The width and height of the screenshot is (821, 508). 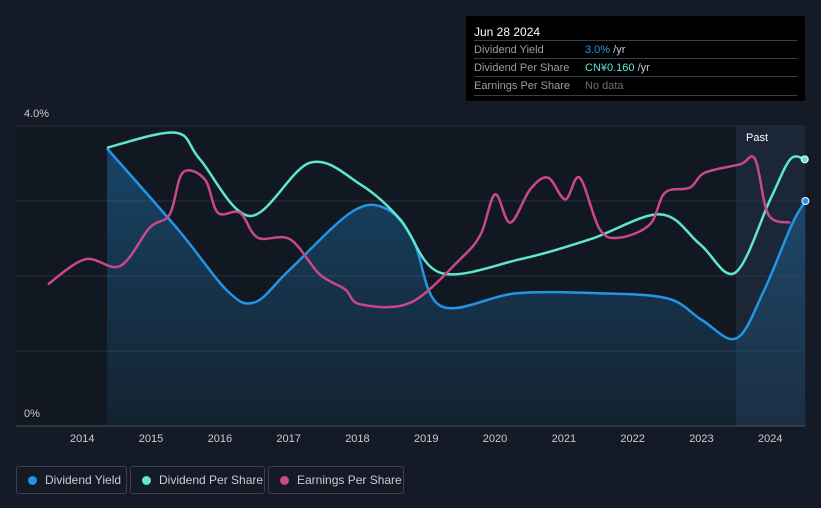 What do you see at coordinates (151, 439) in the screenshot?
I see `x-tick-label: 2015` at bounding box center [151, 439].